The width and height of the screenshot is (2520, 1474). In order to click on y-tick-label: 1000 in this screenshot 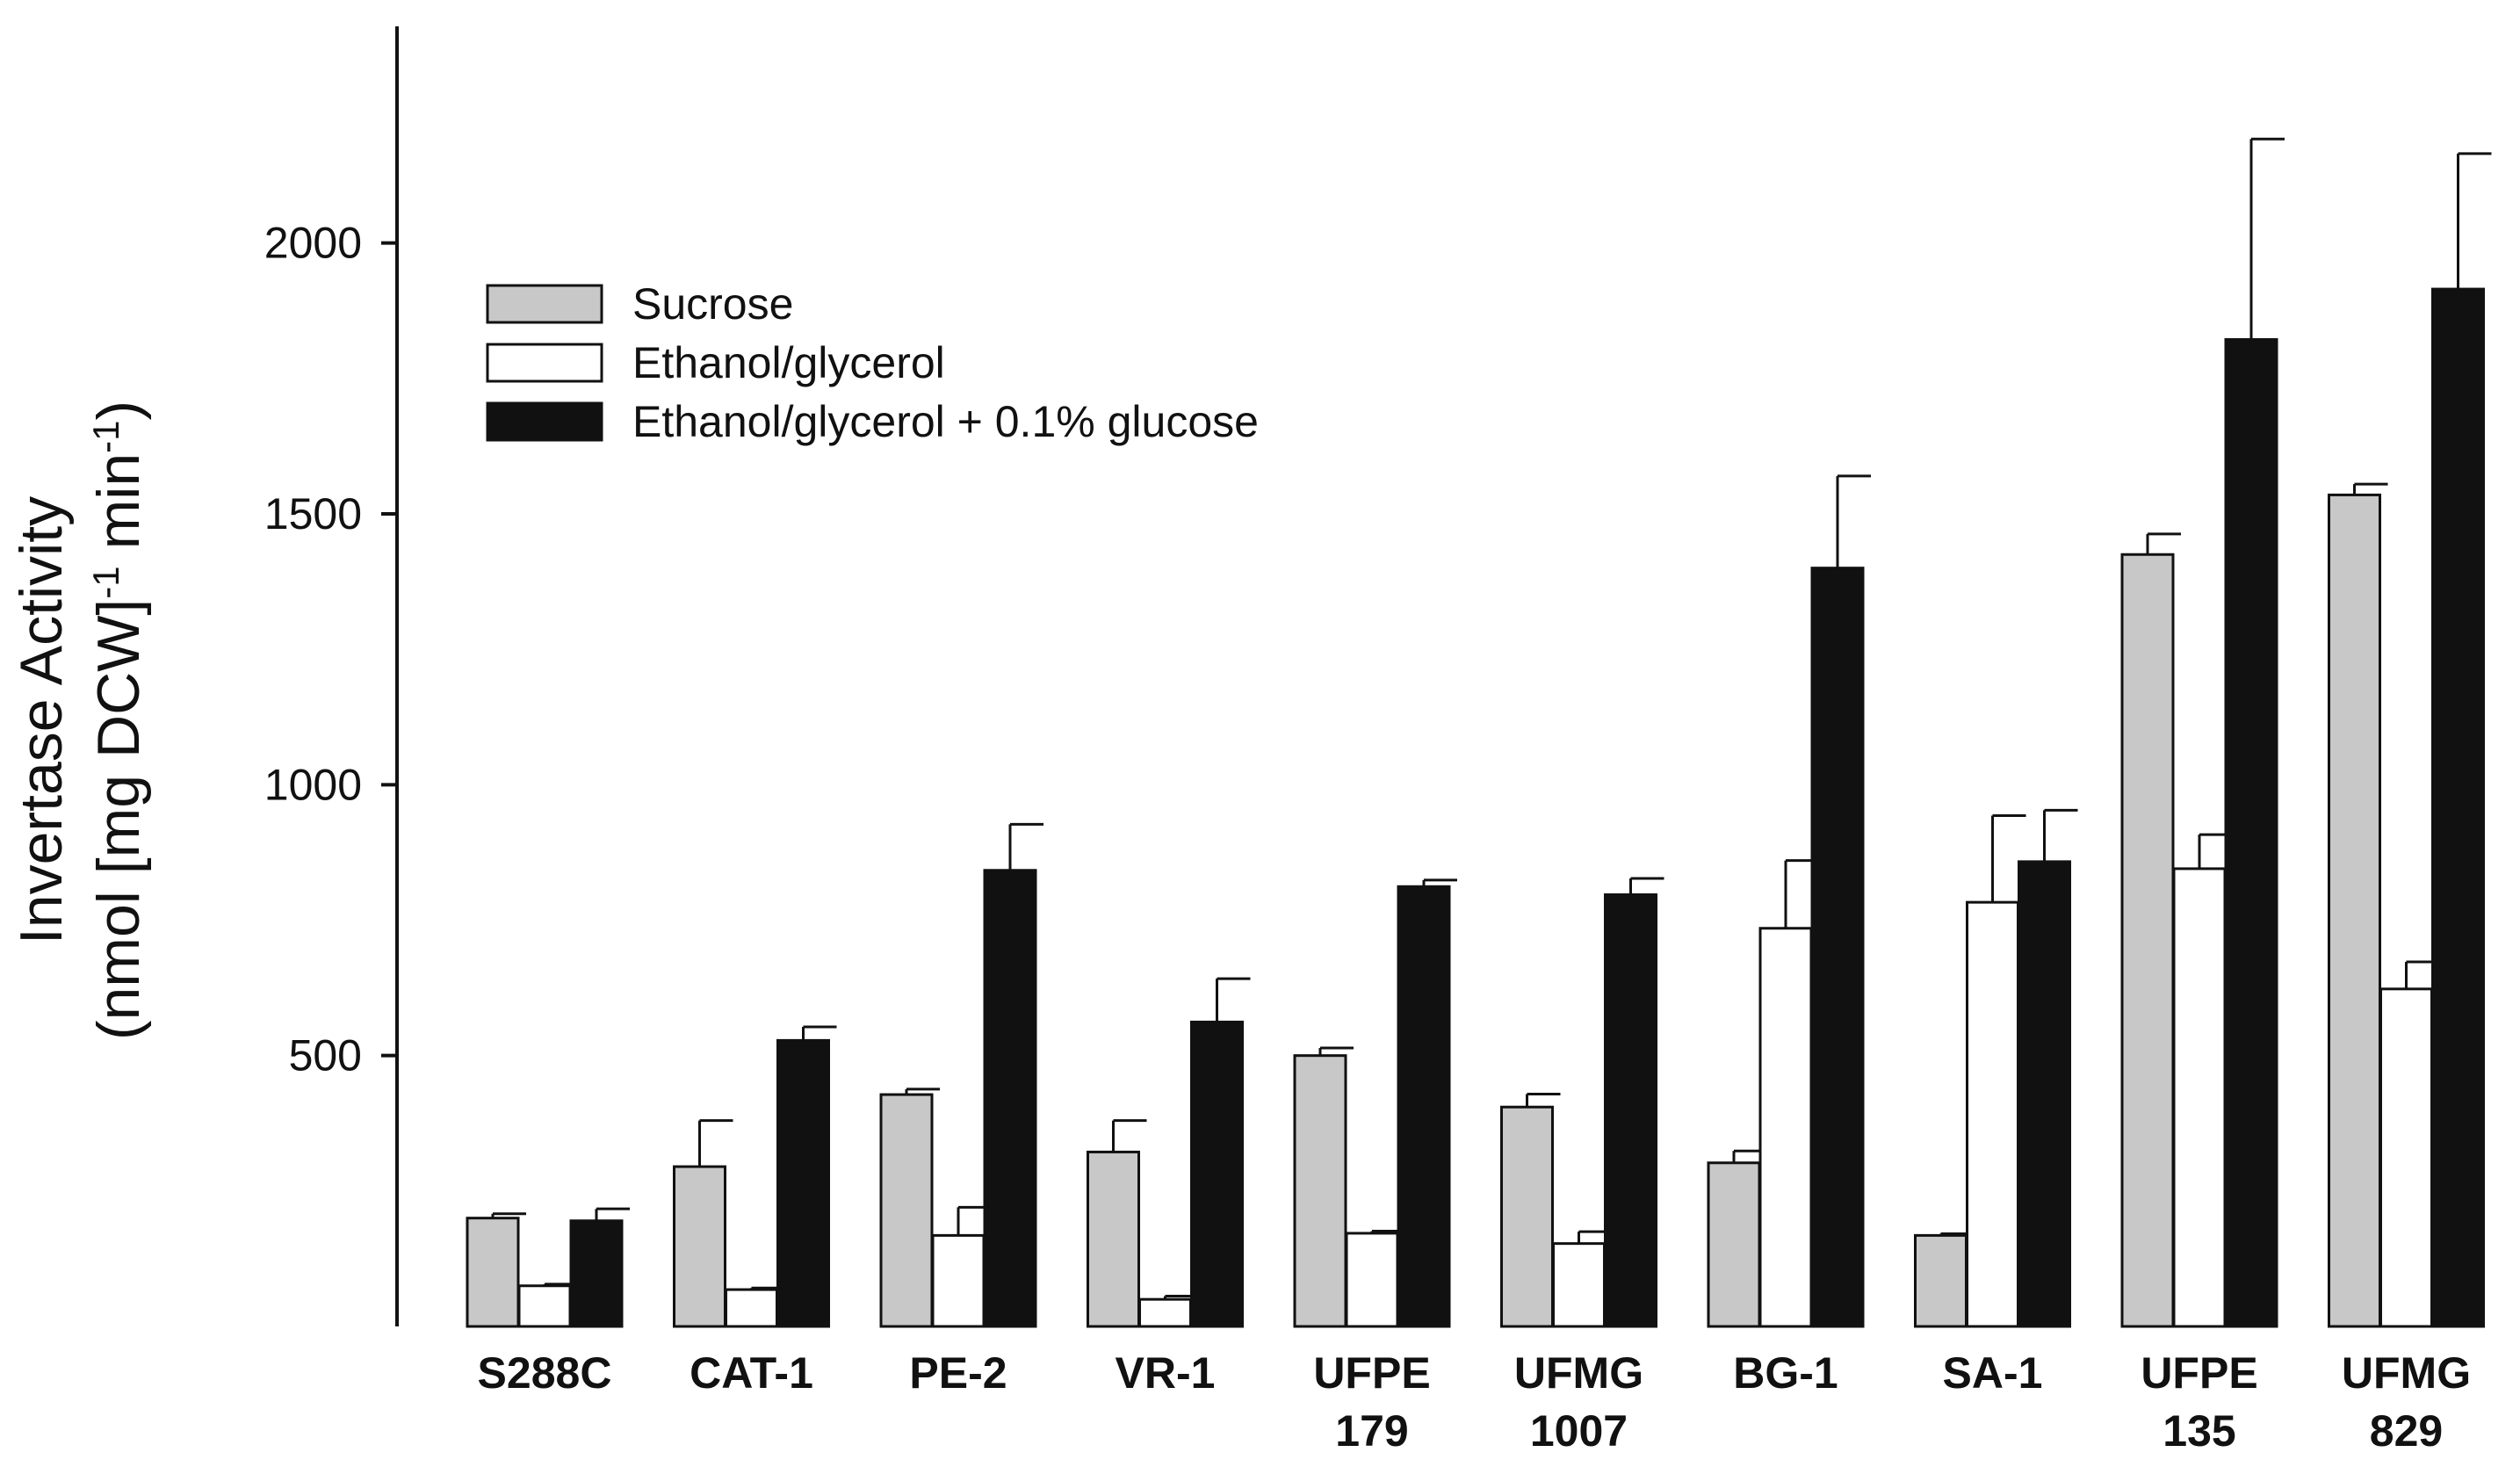, I will do `click(313, 784)`.